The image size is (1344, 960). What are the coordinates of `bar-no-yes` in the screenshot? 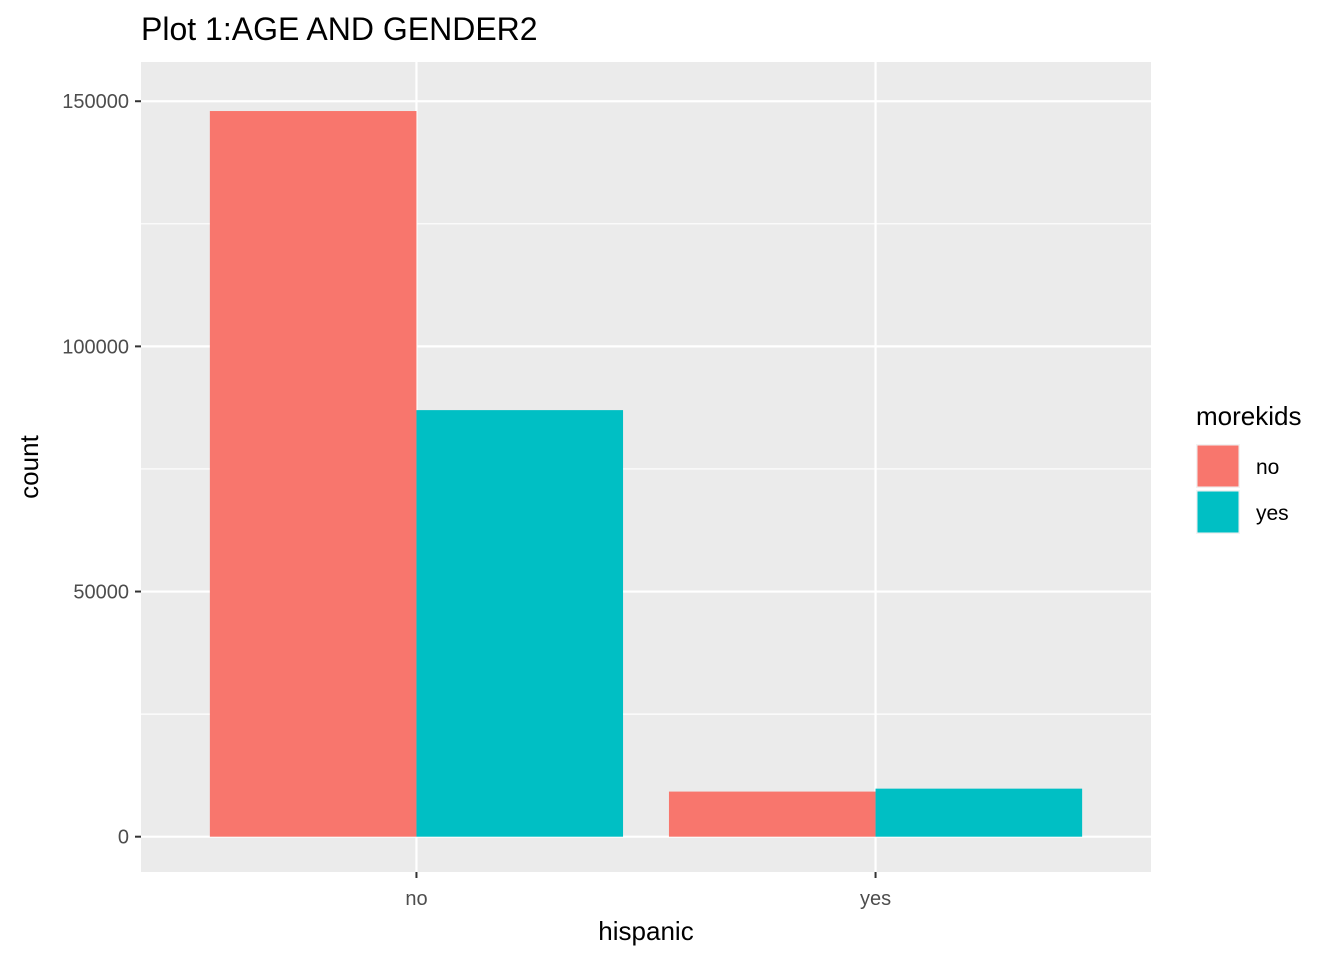 It's located at (520, 623).